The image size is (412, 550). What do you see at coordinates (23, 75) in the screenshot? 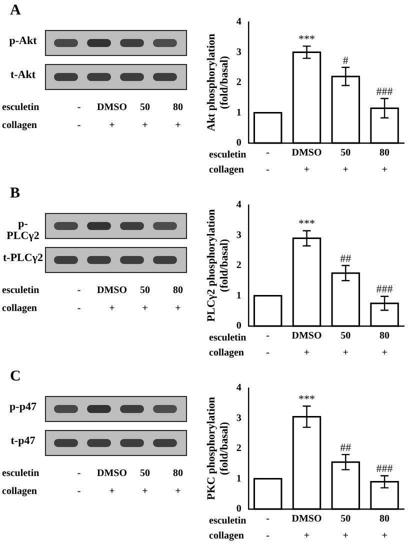
I see `text: t-Akt` at bounding box center [23, 75].